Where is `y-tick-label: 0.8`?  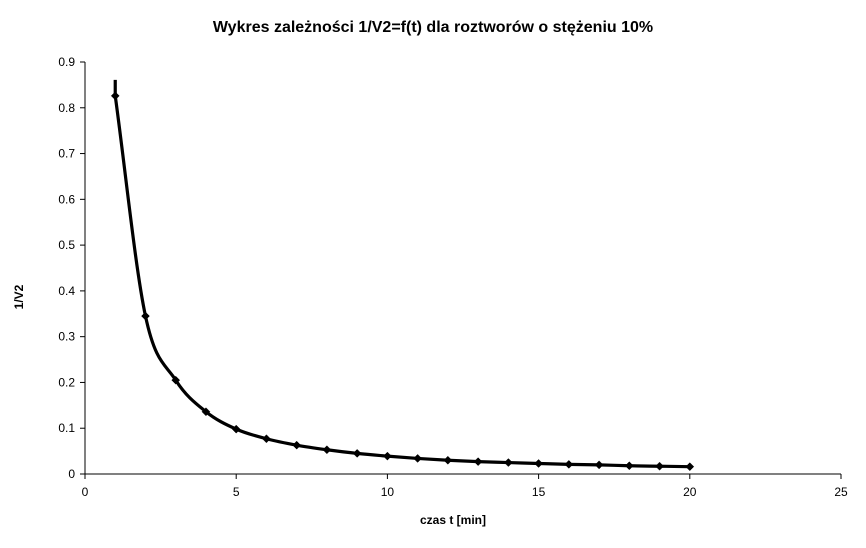 y-tick-label: 0.8 is located at coordinates (66, 108).